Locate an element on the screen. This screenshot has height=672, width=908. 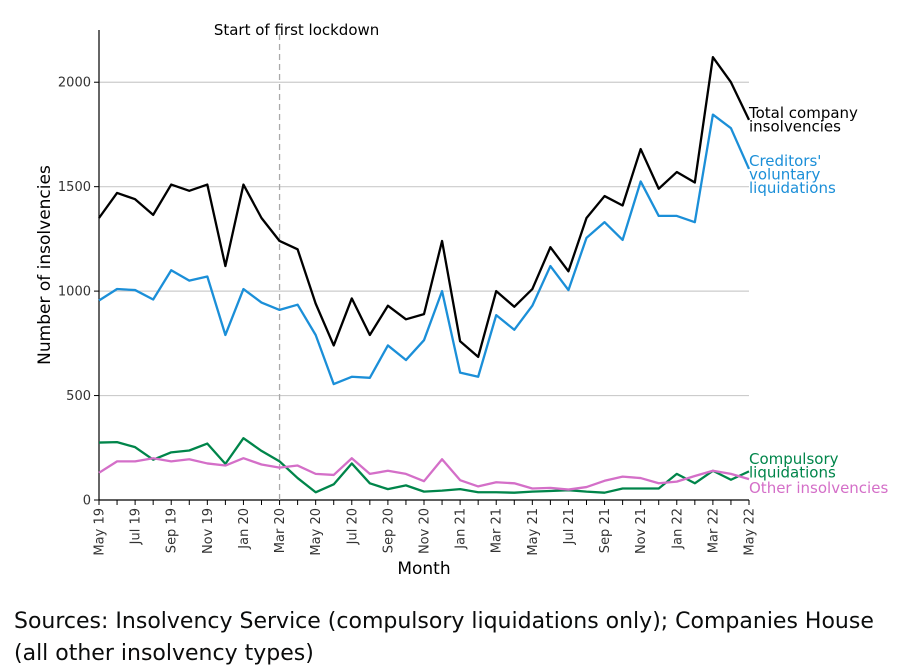
x-tick-label: Nov 20 is located at coordinates (425, 531).